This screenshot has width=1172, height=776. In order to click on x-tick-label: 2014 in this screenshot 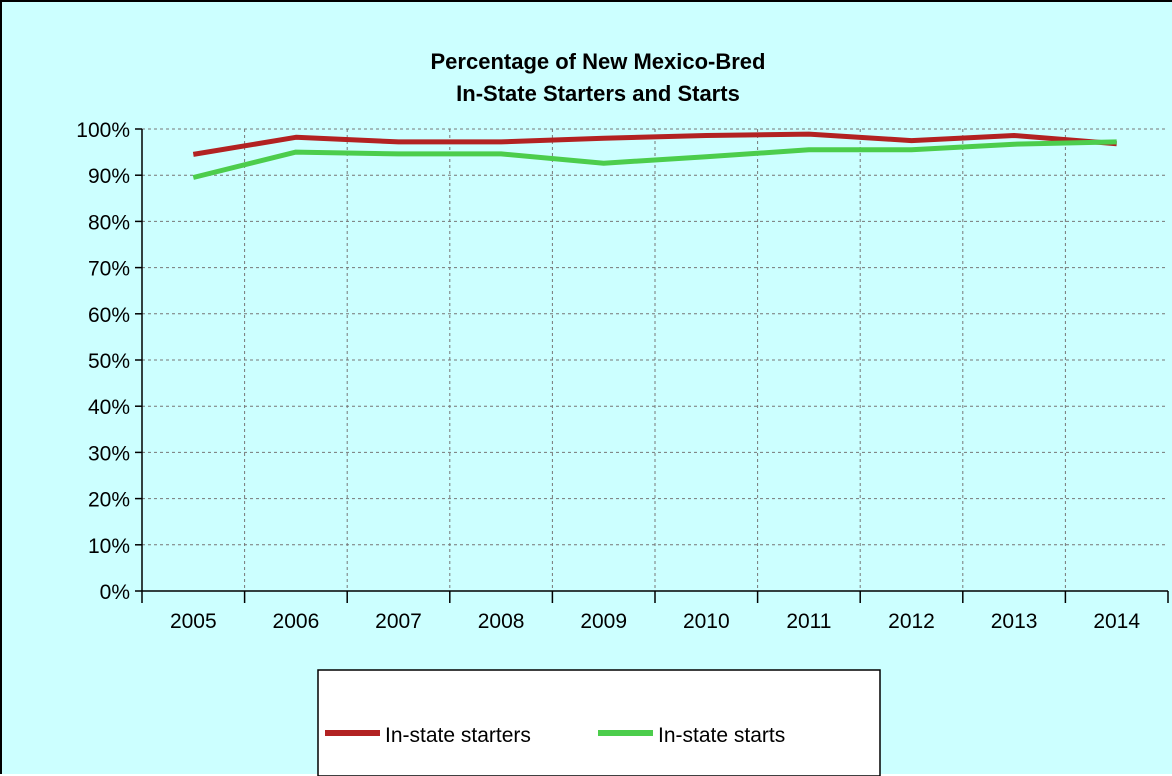, I will do `click(1116, 621)`.